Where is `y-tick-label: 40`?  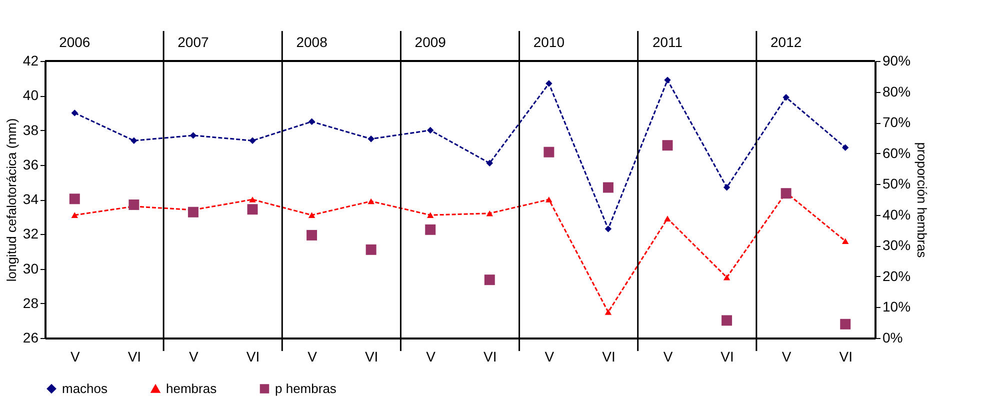 y-tick-label: 40 is located at coordinates (30, 95).